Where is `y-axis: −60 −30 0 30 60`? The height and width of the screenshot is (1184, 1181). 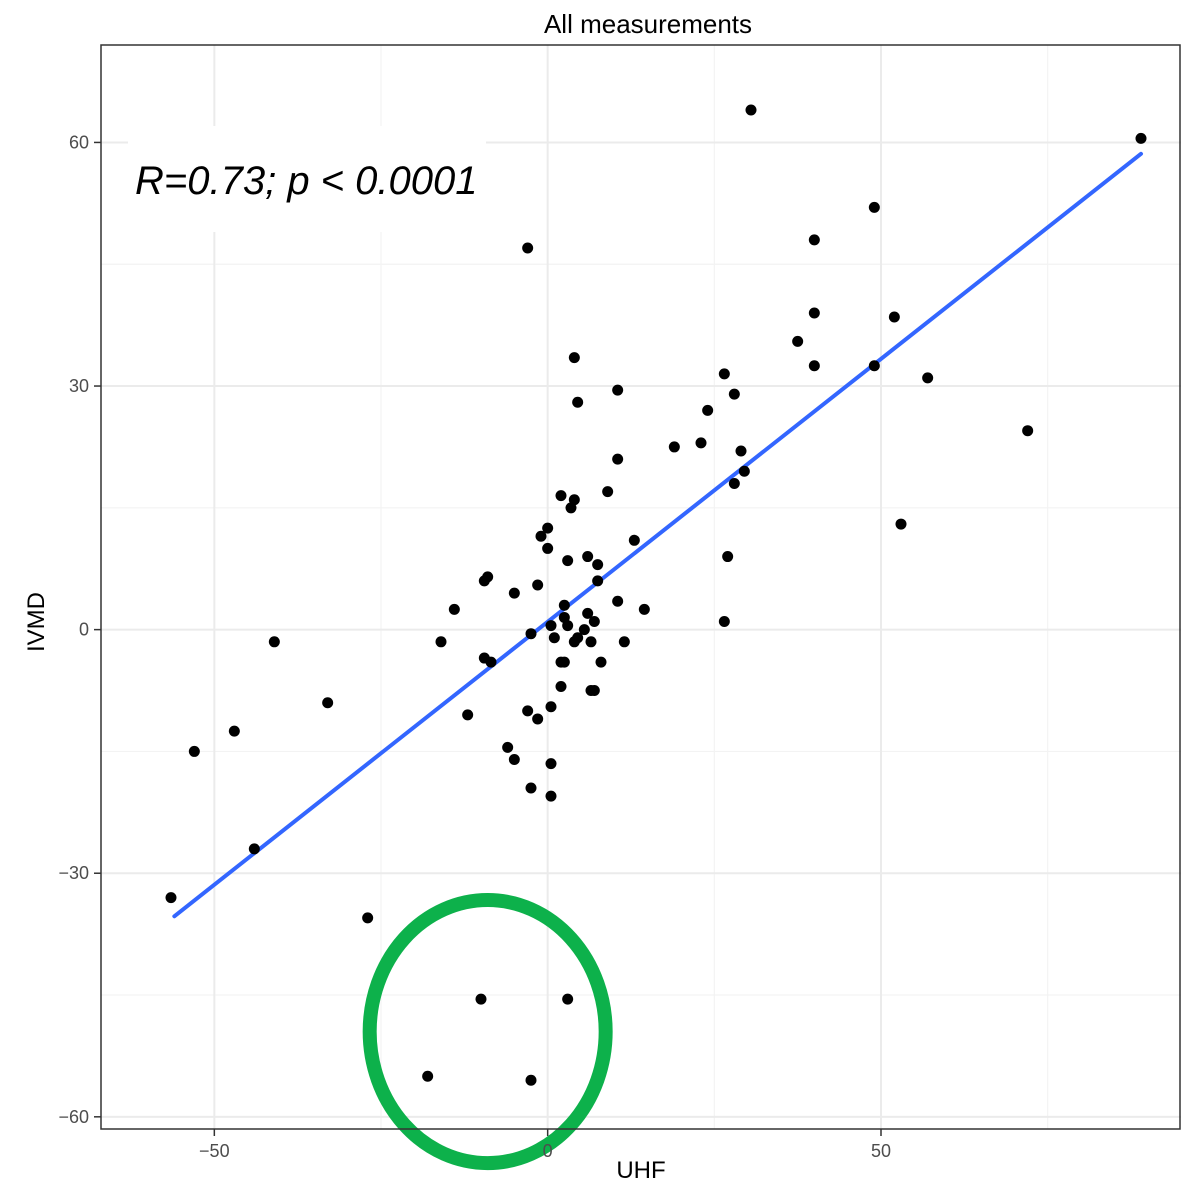 y-axis: −60 −30 0 30 60 is located at coordinates (79, 629).